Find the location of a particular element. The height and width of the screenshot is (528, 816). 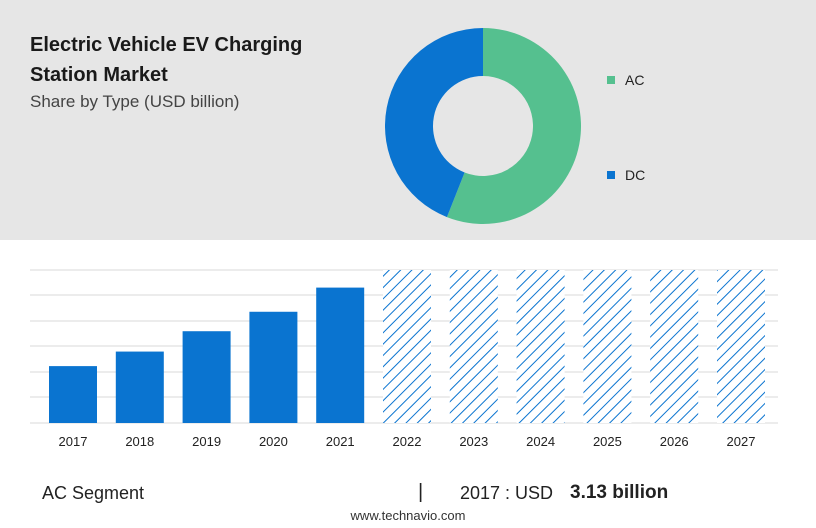

donut-slice-ac is located at coordinates (513, 126).